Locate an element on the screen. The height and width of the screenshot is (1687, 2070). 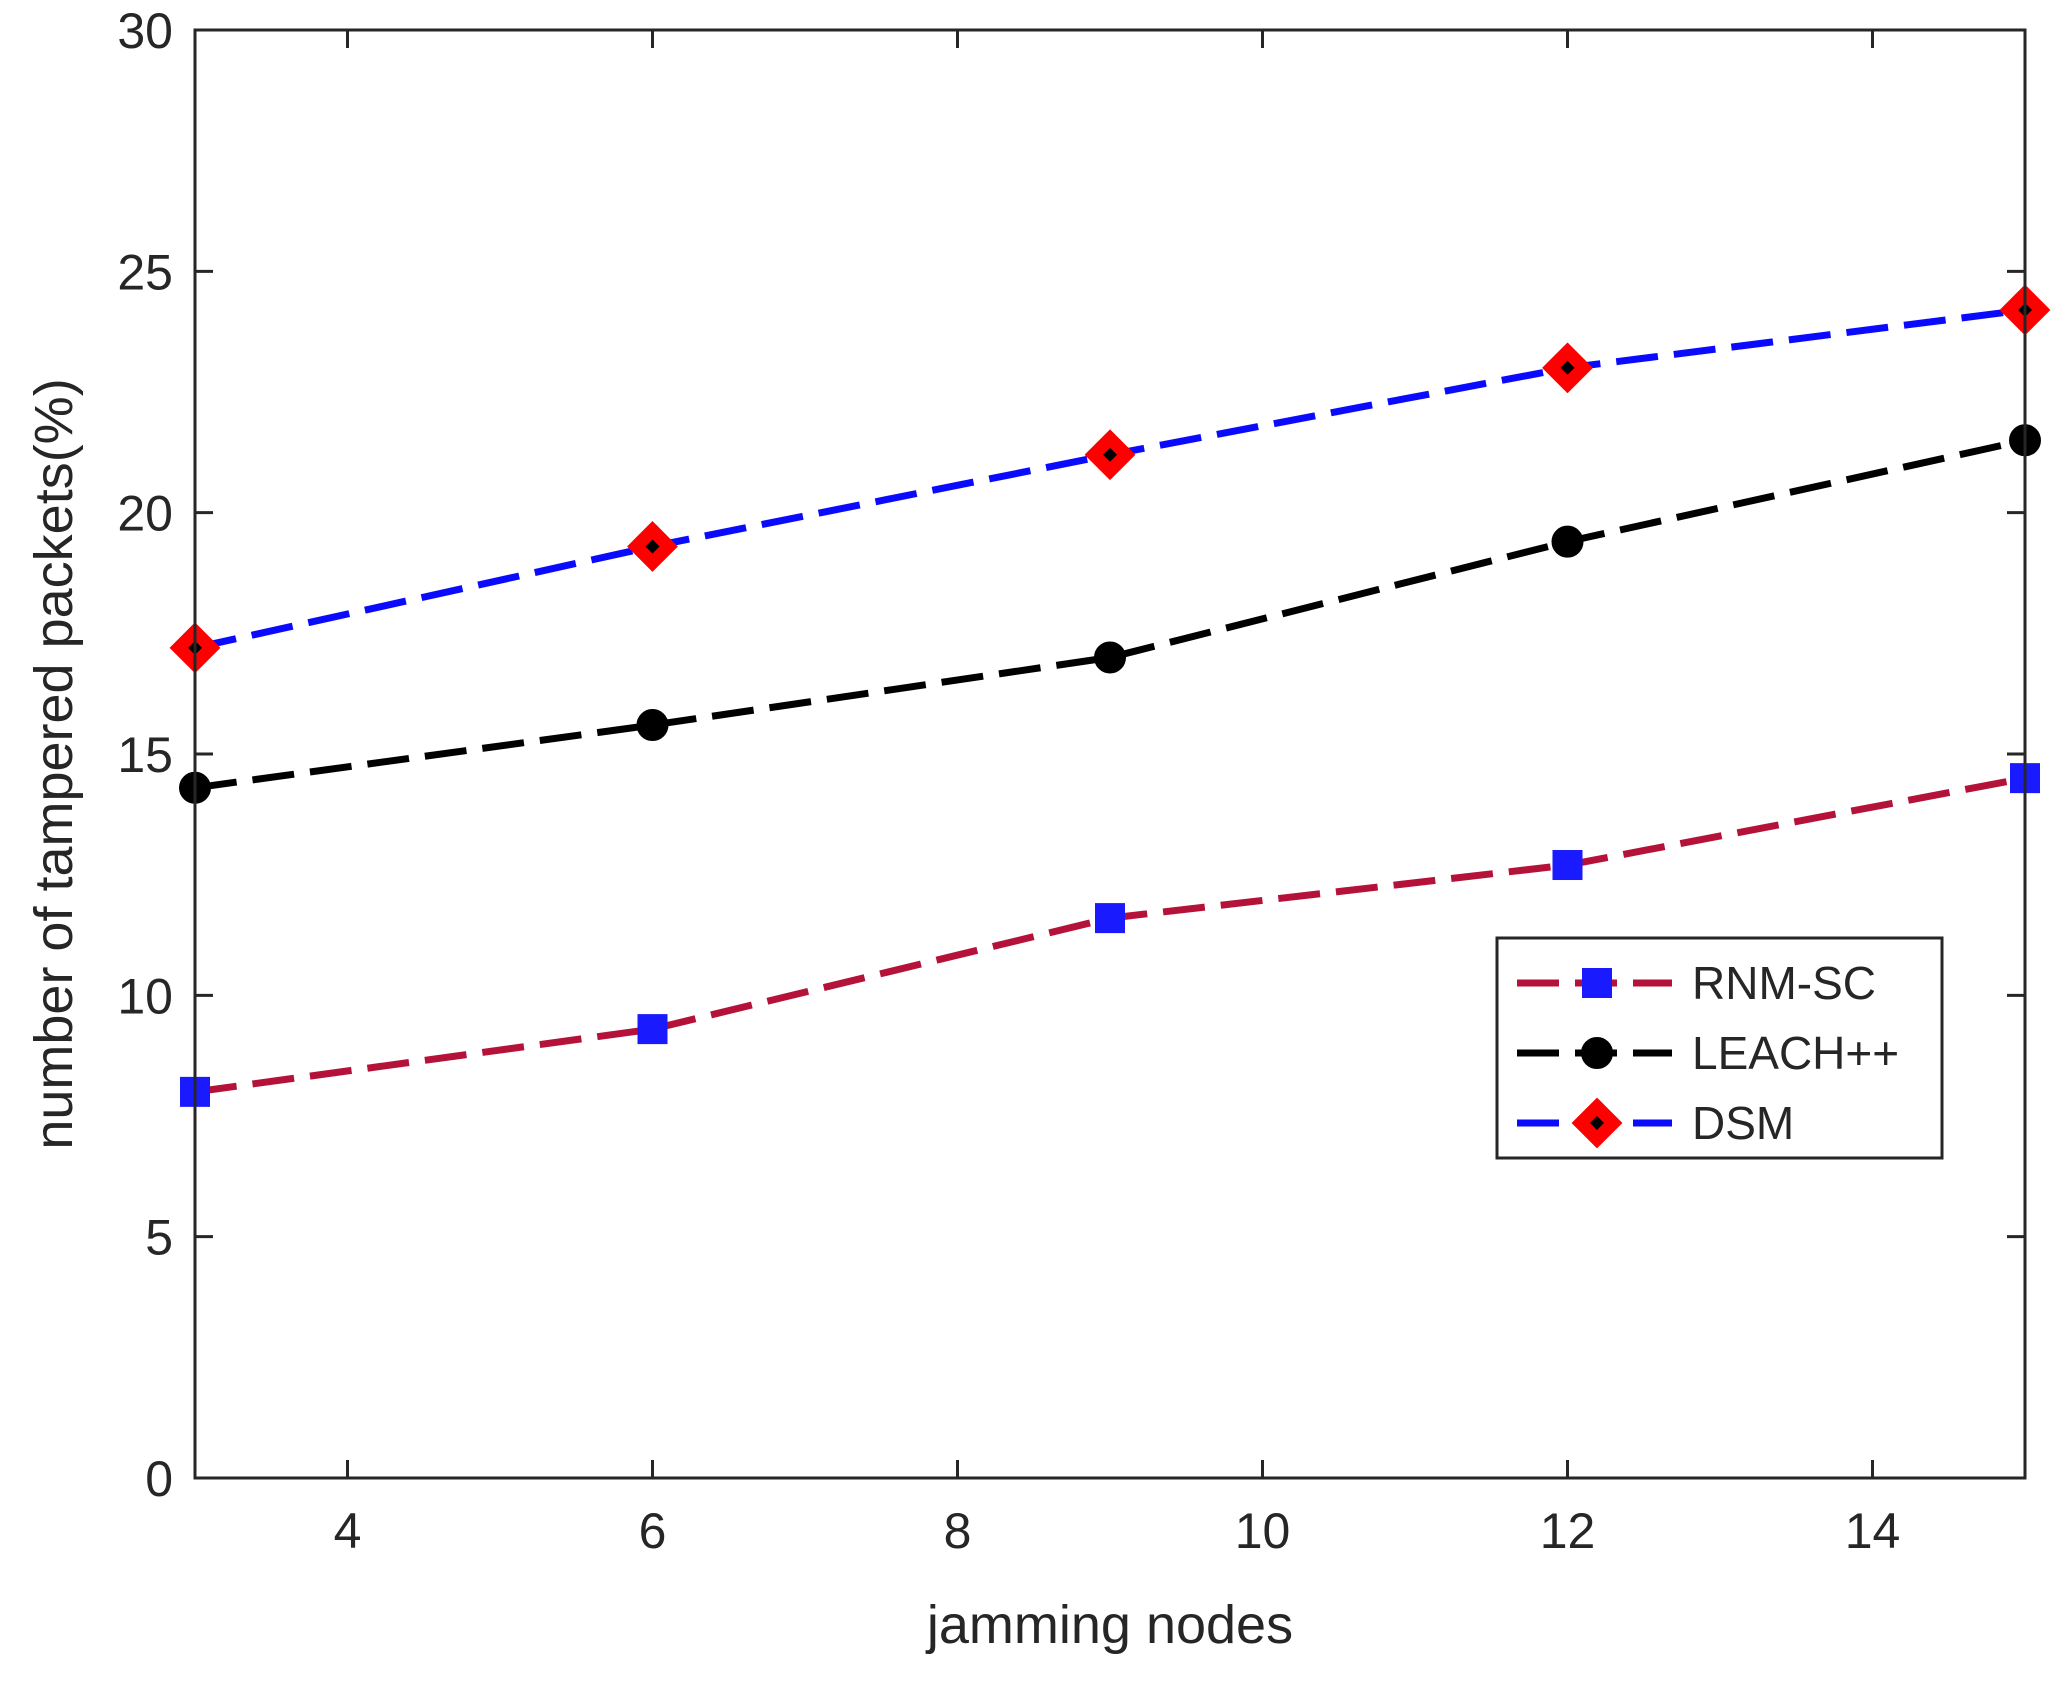
y-tick-label: 25 is located at coordinates (145, 272).